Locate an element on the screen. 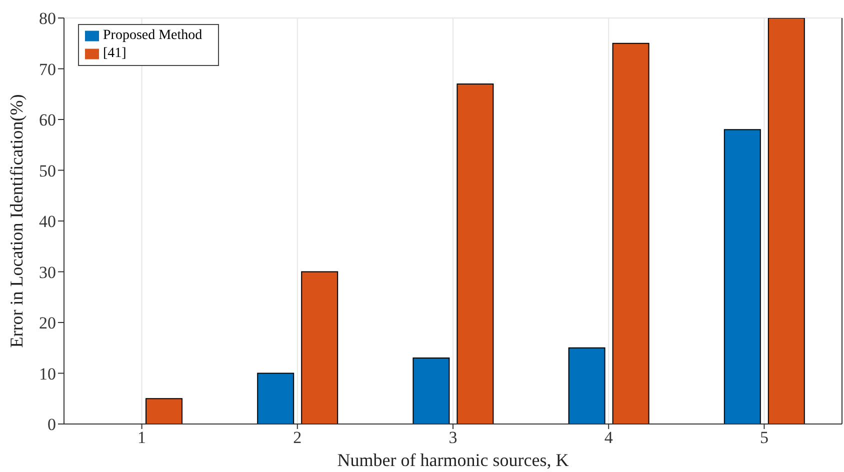  y-tick-label: 60 is located at coordinates (47, 120).